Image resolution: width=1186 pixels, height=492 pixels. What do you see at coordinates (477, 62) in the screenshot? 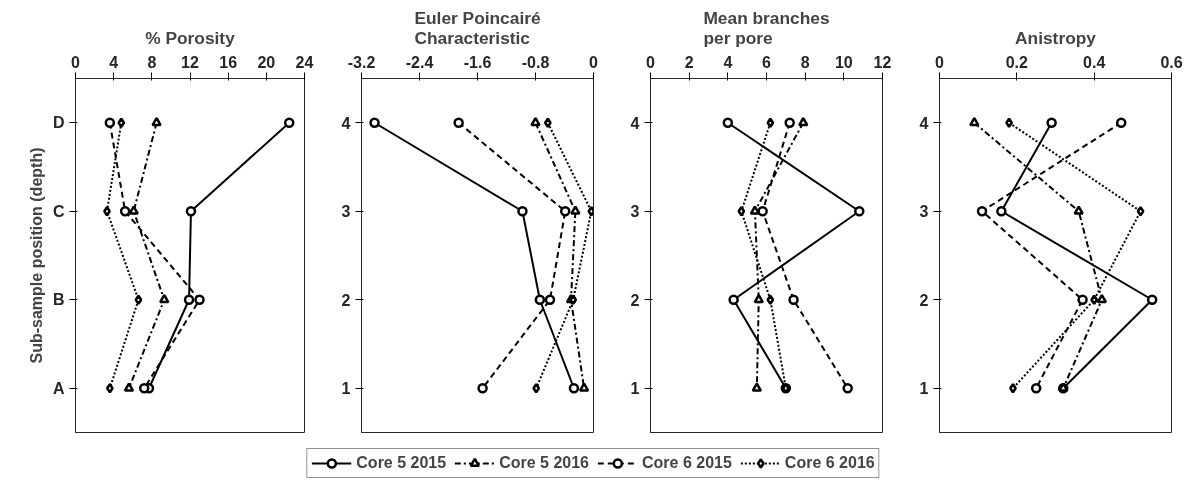
I see `x-tick-label: -1.6` at bounding box center [477, 62].